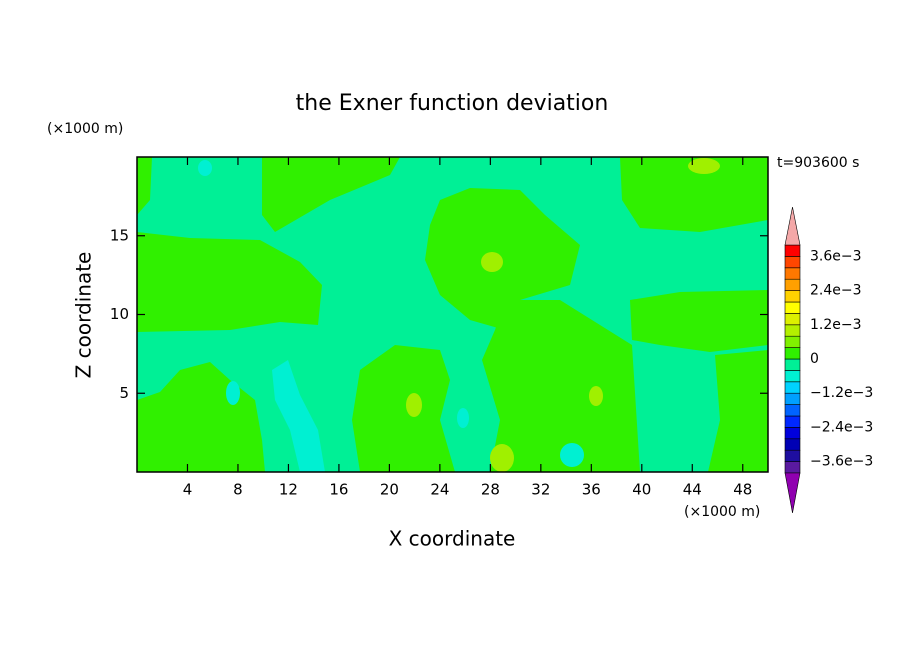 Image resolution: width=904 pixels, height=654 pixels. I want to click on colorbar-tick-label: 2.4e−3, so click(836, 291).